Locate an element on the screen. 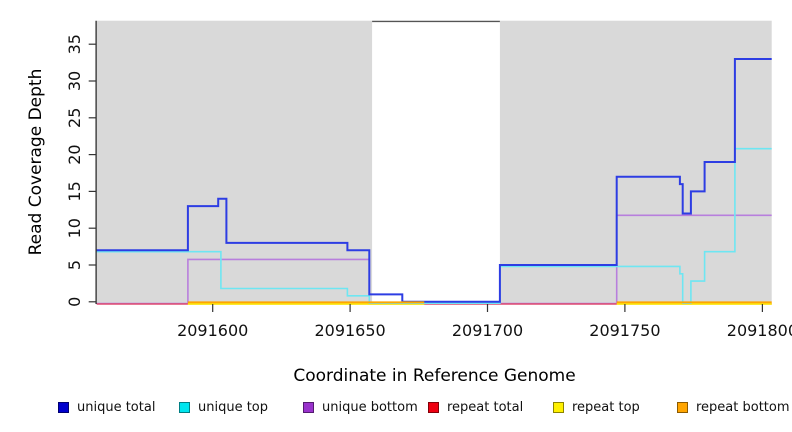  legend-item-unique-total: unique total is located at coordinates (106, 407).